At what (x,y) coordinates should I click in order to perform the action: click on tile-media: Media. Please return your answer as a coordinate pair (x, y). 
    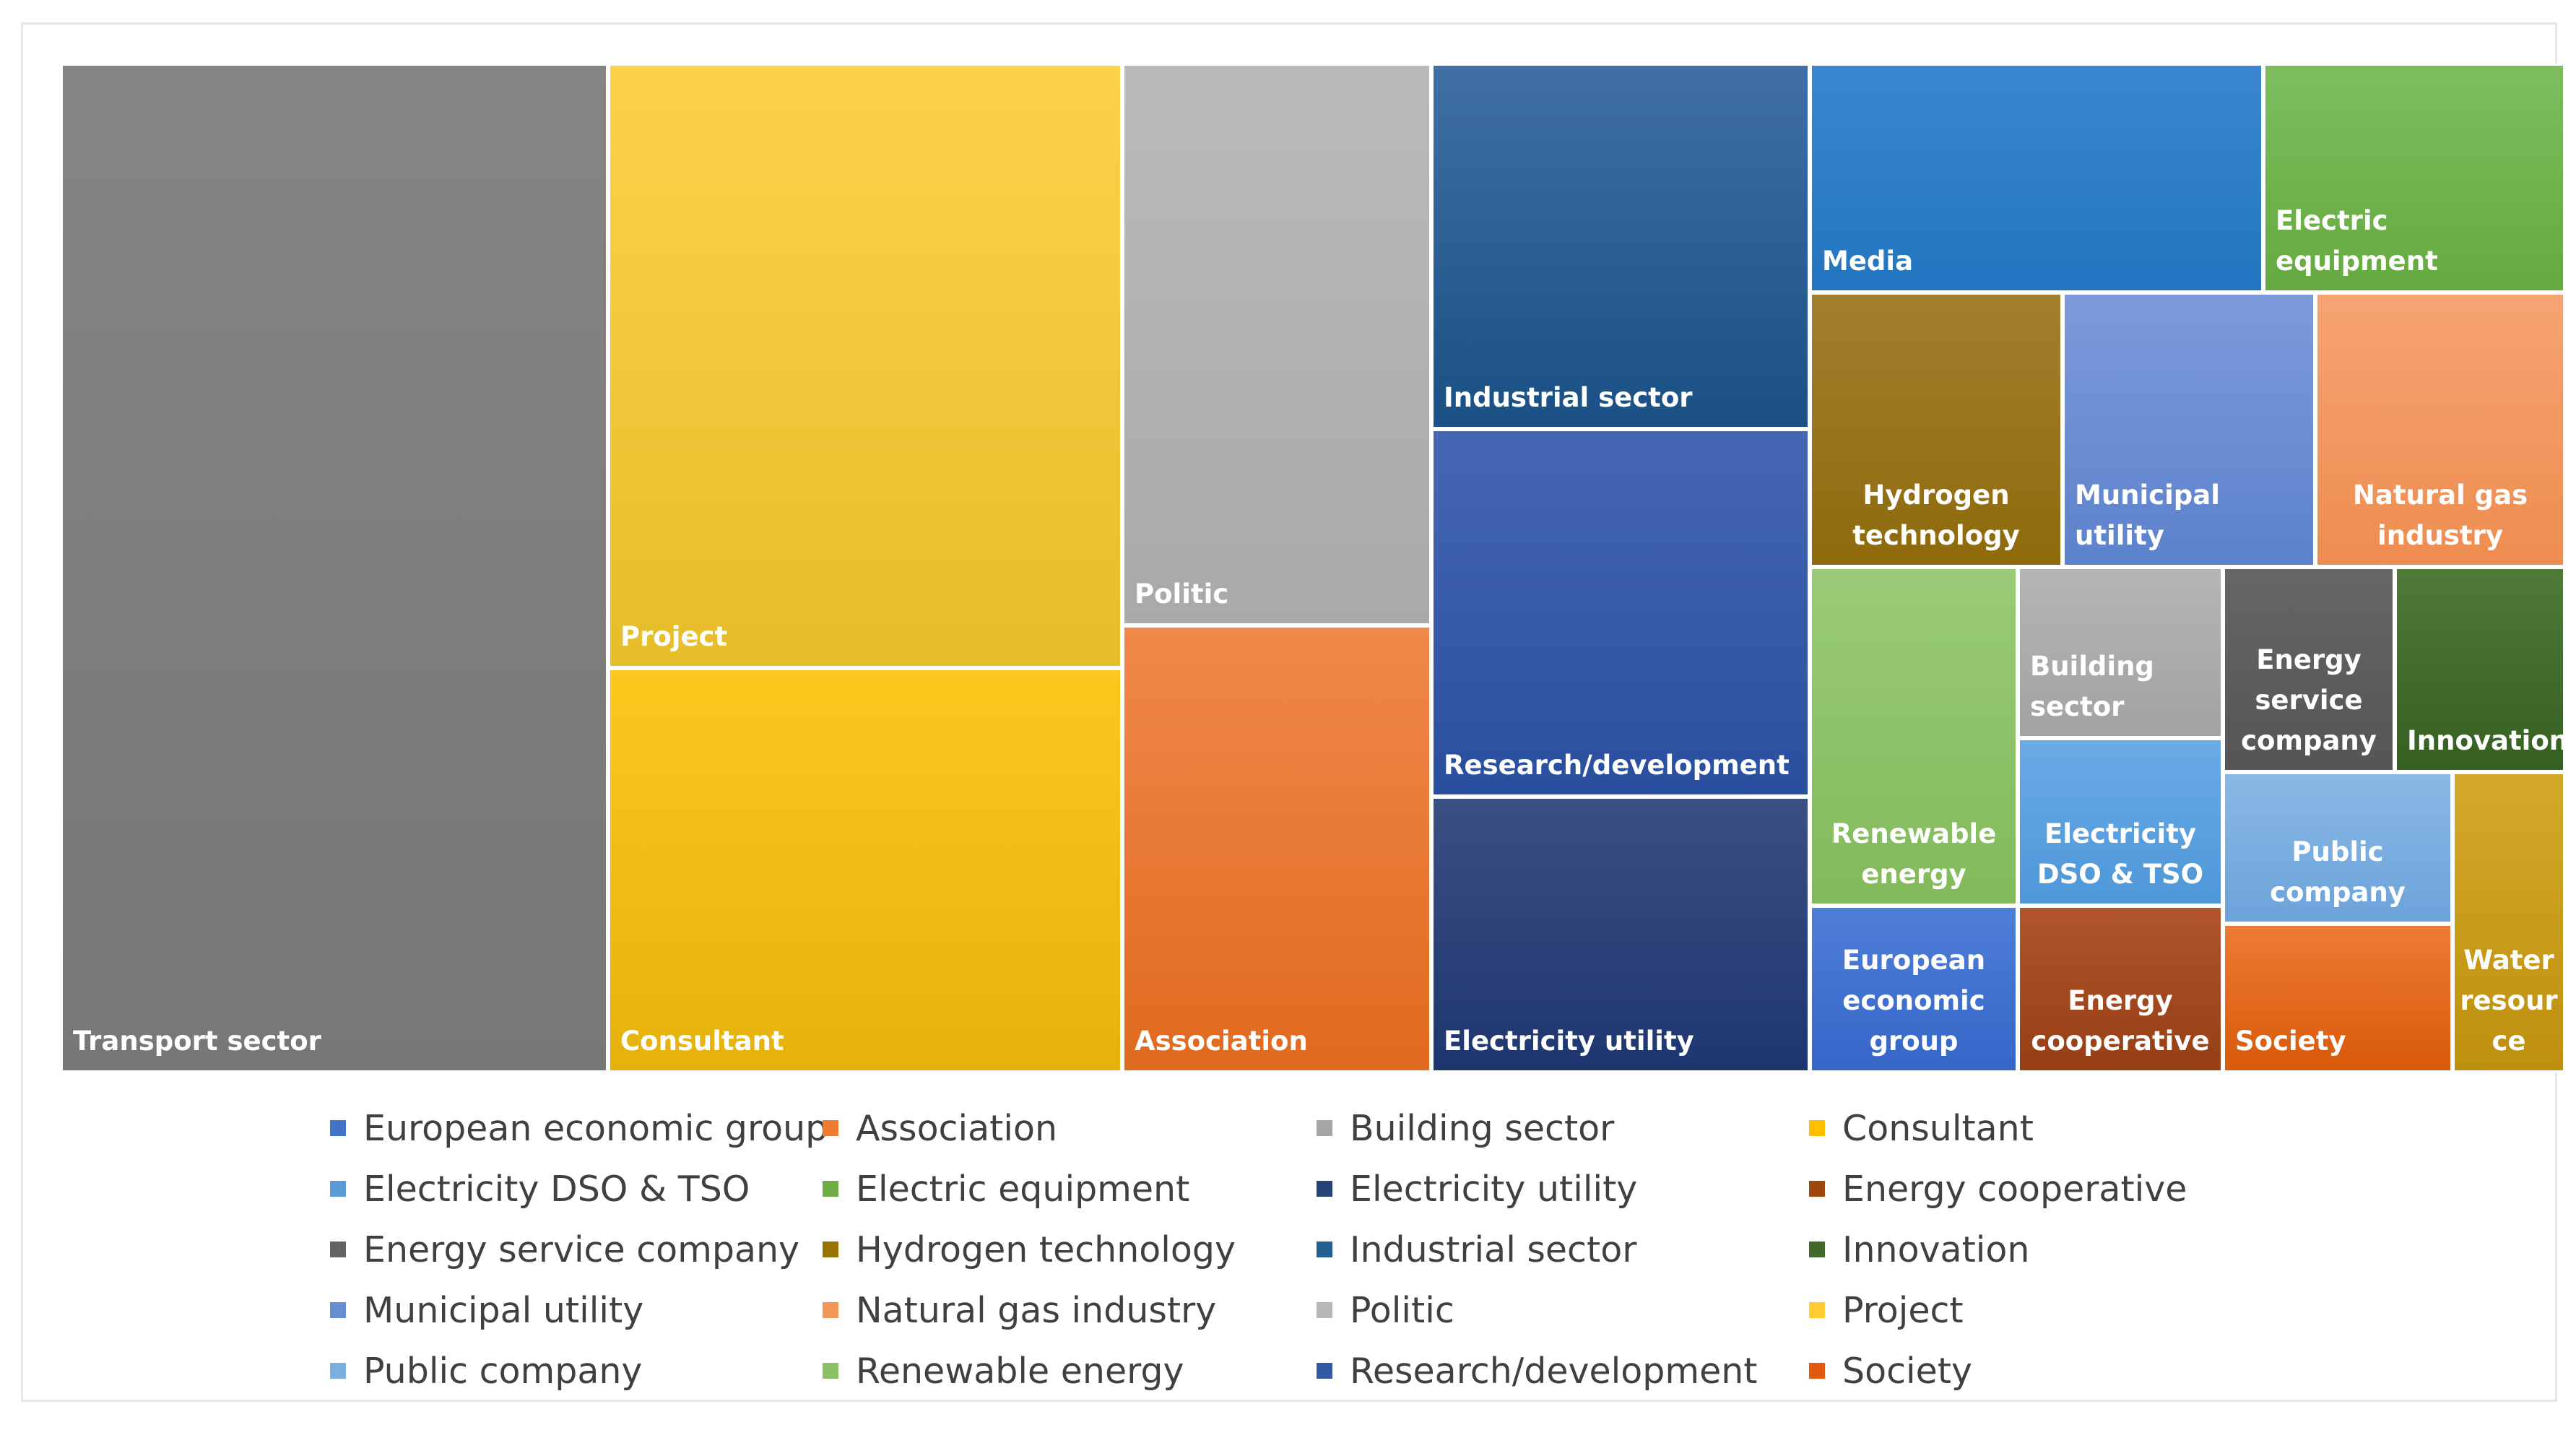
    Looking at the image, I should click on (2036, 178).